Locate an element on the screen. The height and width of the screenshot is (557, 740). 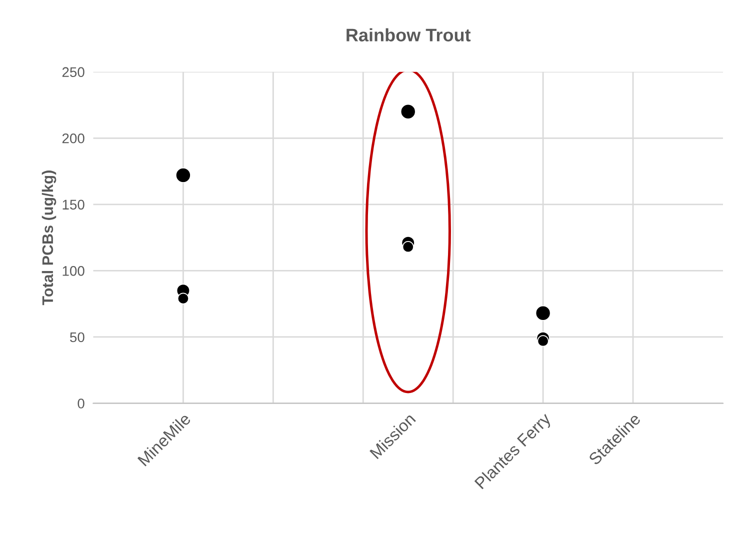
y-tick-label: 100 is located at coordinates (73, 271).